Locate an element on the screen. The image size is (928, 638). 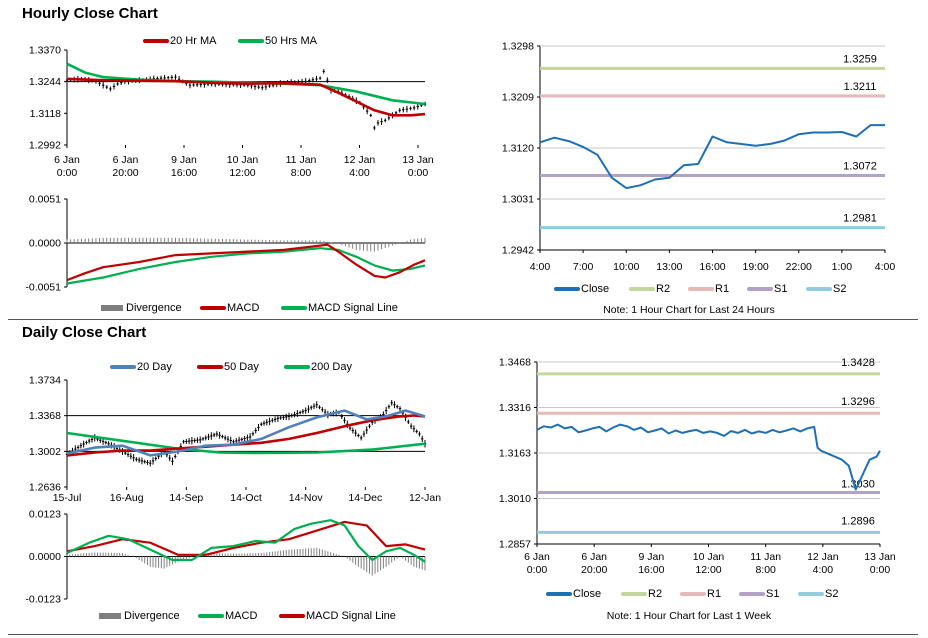
daily-price-xtick-label-6: 12-Jan is located at coordinates (425, 498).